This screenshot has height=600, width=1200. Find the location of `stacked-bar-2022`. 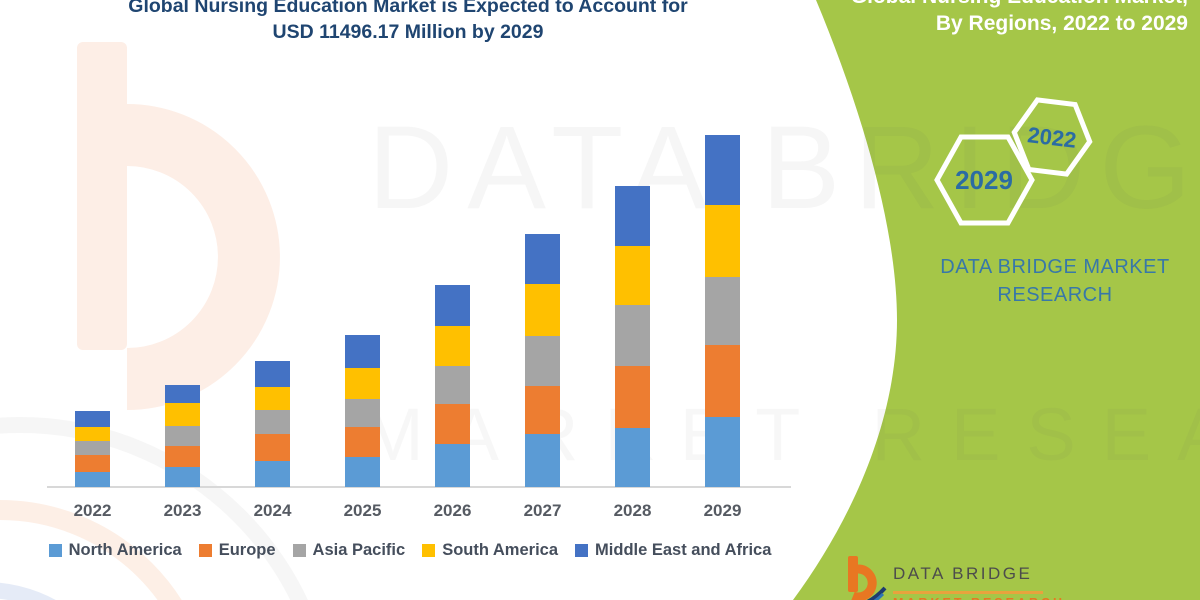

stacked-bar-2022 is located at coordinates (92, 449).